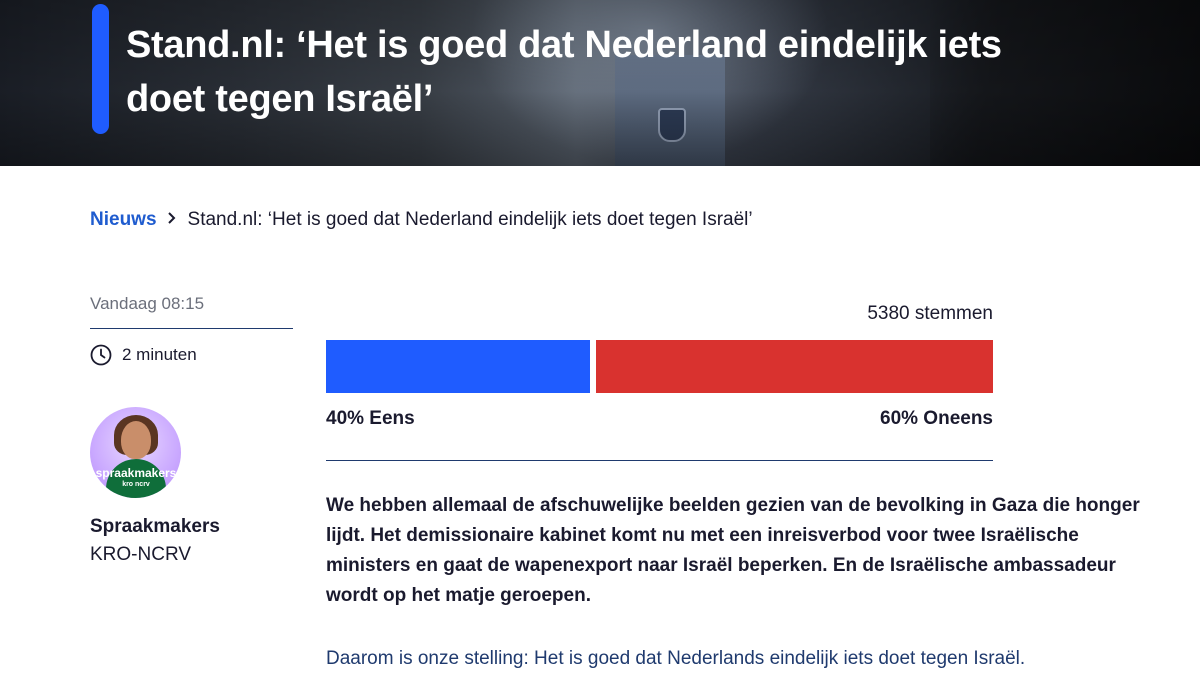 The height and width of the screenshot is (677, 1200). What do you see at coordinates (136, 484) in the screenshot?
I see `logo-subtext: kro ncrv` at bounding box center [136, 484].